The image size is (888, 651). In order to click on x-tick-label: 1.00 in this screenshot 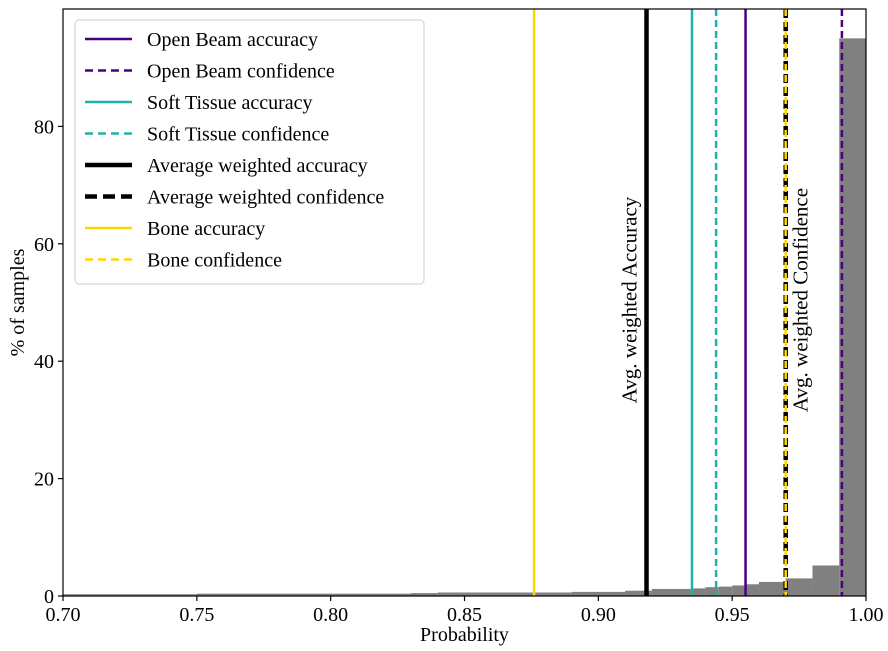, I will do `click(866, 615)`.